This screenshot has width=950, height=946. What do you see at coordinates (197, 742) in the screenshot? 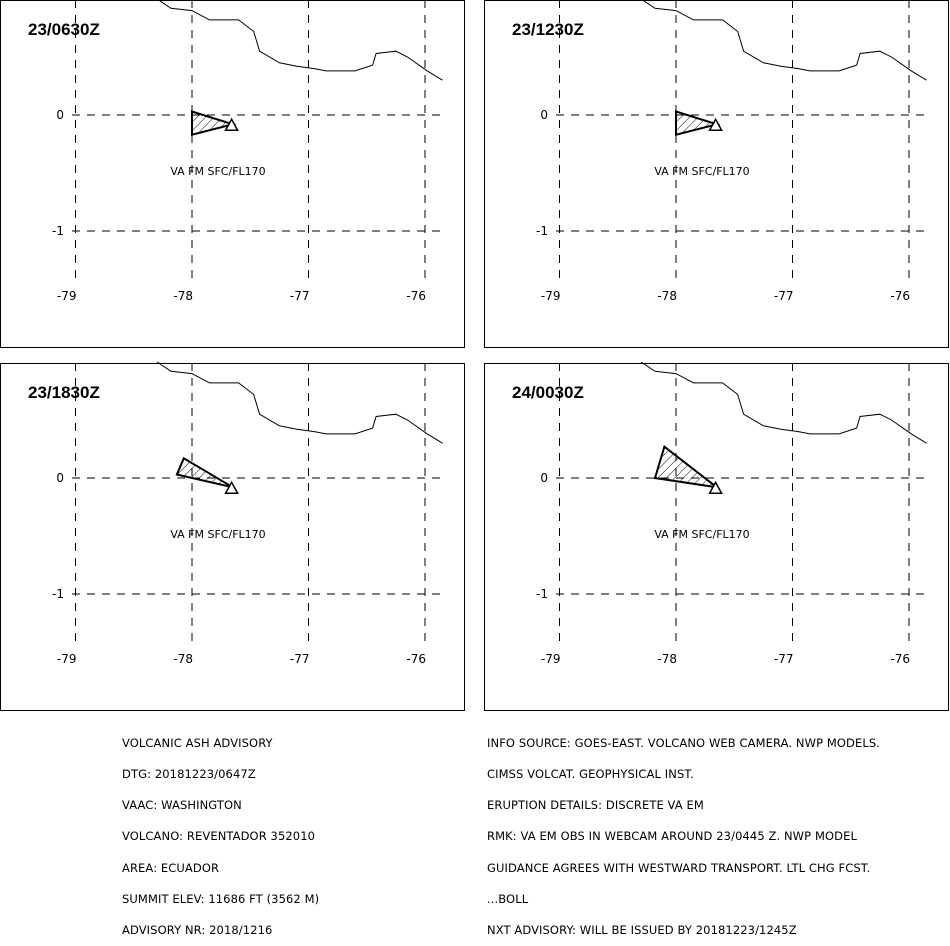
I see `advisory-line: VOLCANIC ASH ADVISORY` at bounding box center [197, 742].